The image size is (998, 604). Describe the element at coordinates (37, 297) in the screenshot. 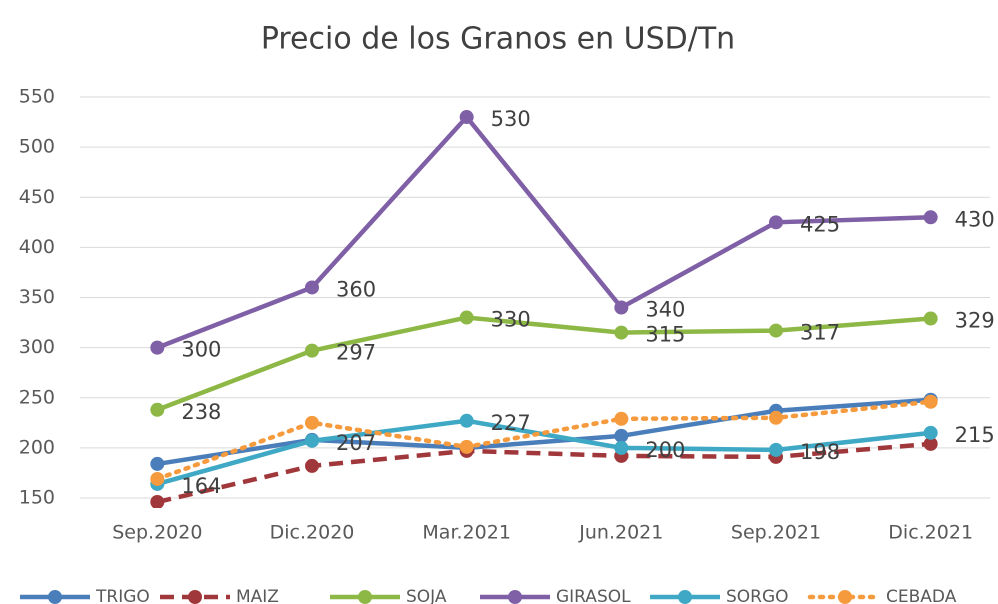

I see `y-tick-label: 350` at that location.